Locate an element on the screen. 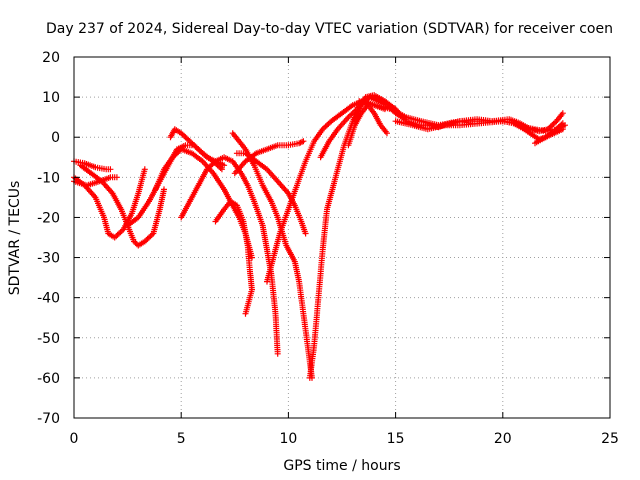 The height and width of the screenshot is (480, 640). x-tick-label: 15 is located at coordinates (396, 439).